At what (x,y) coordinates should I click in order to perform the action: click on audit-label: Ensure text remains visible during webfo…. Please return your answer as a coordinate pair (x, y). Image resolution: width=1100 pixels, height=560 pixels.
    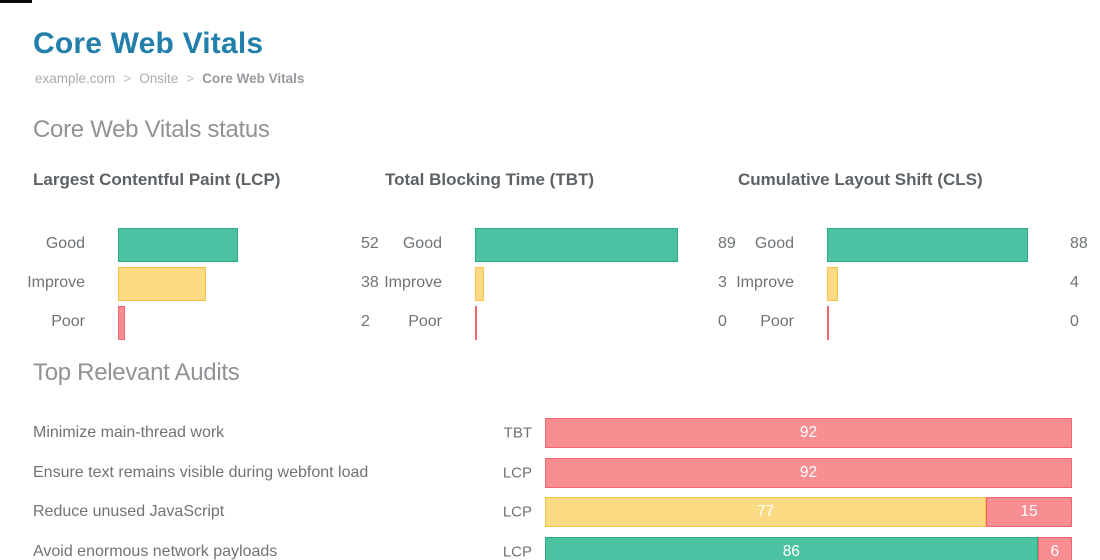
    Looking at the image, I should click on (201, 472).